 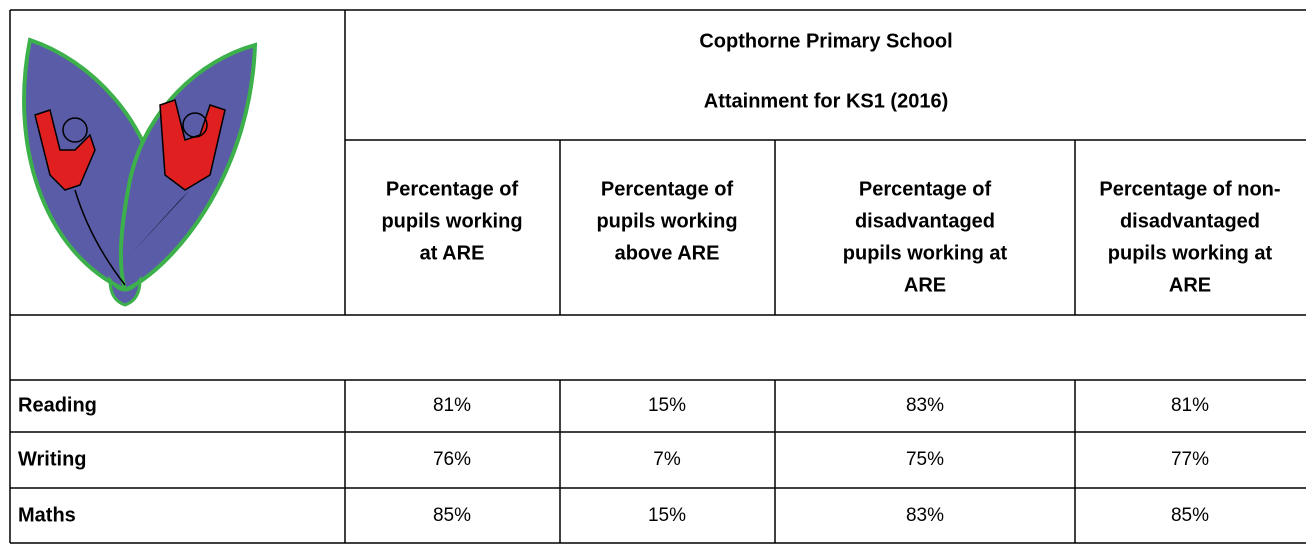 What do you see at coordinates (452, 253) in the screenshot?
I see `column-header: at ARE` at bounding box center [452, 253].